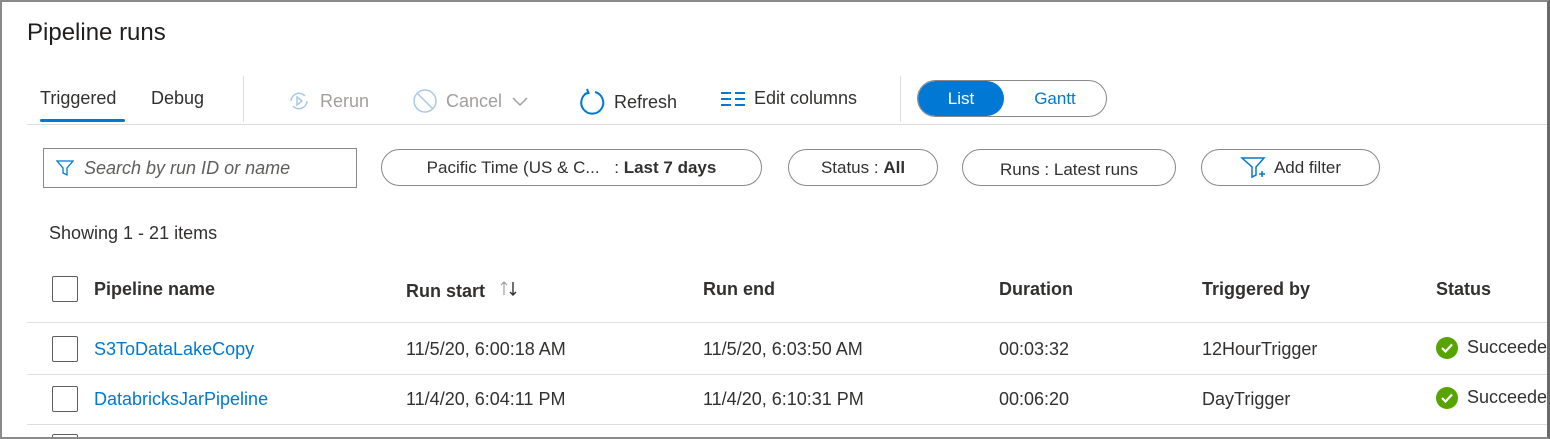  I want to click on run-start: 11/4/20, 6:04:11 PM, so click(486, 399).